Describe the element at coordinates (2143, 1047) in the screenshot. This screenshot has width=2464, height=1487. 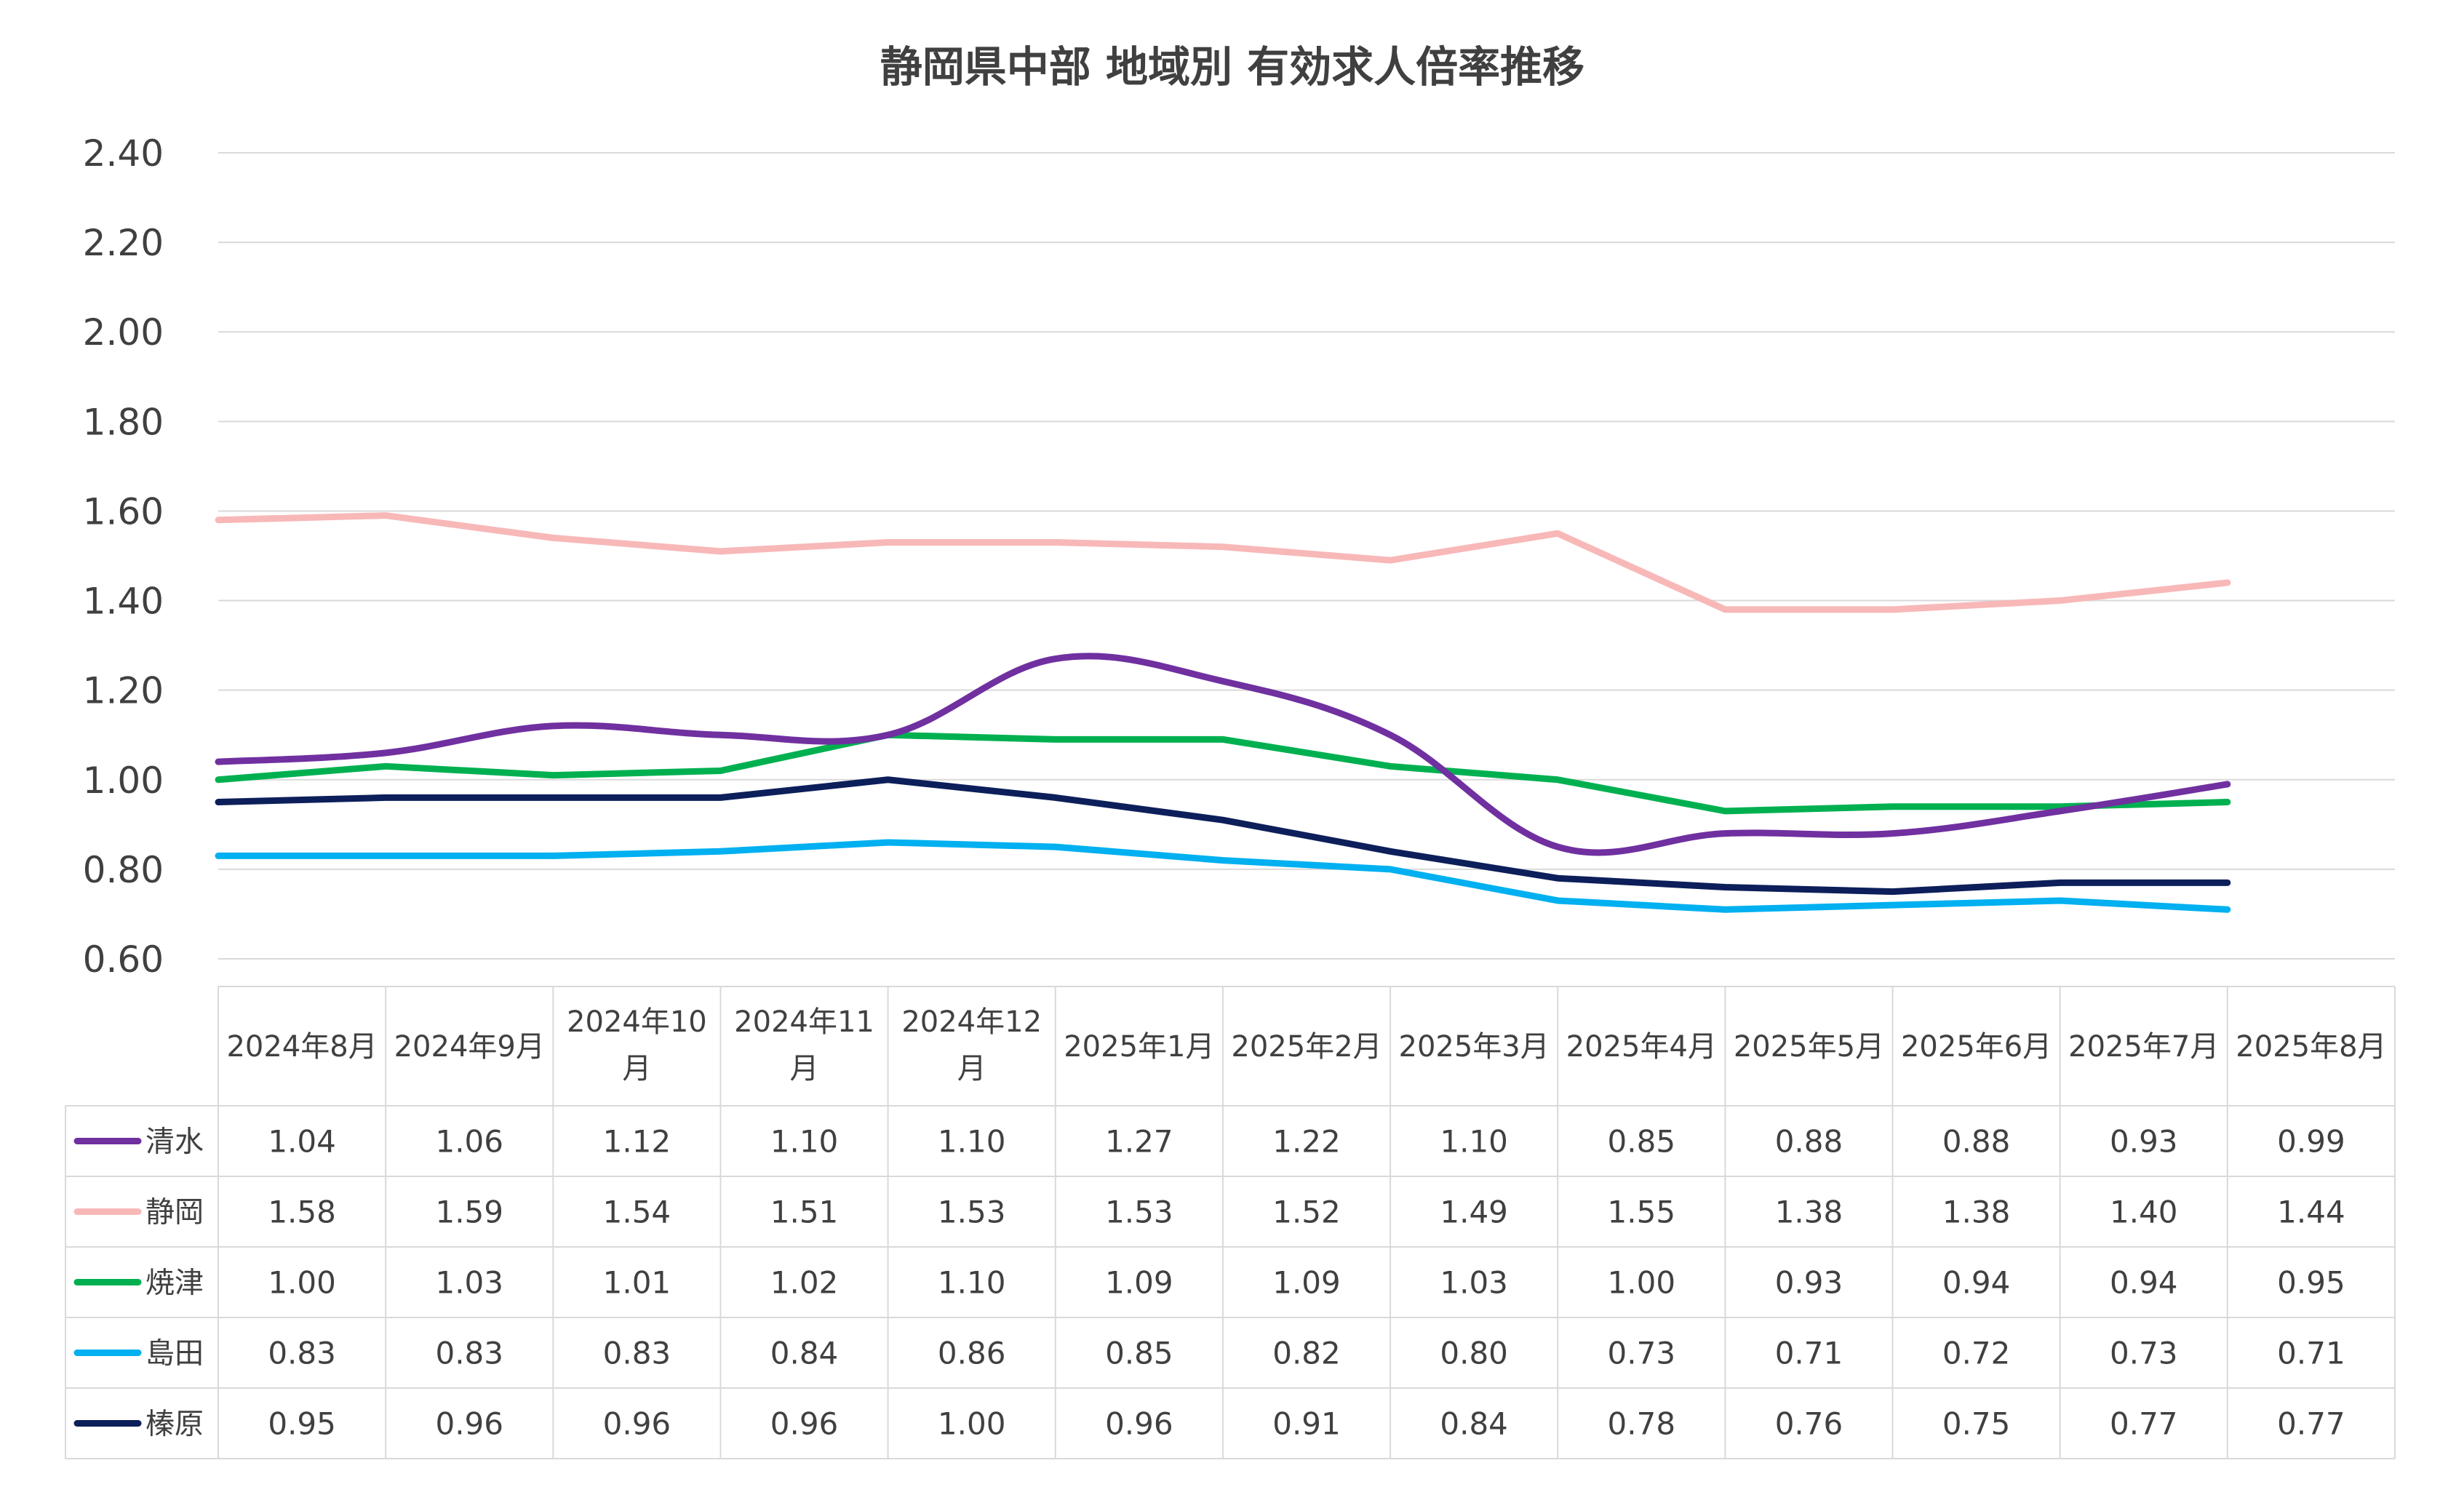
I see `category-label: 2025年7月` at that location.